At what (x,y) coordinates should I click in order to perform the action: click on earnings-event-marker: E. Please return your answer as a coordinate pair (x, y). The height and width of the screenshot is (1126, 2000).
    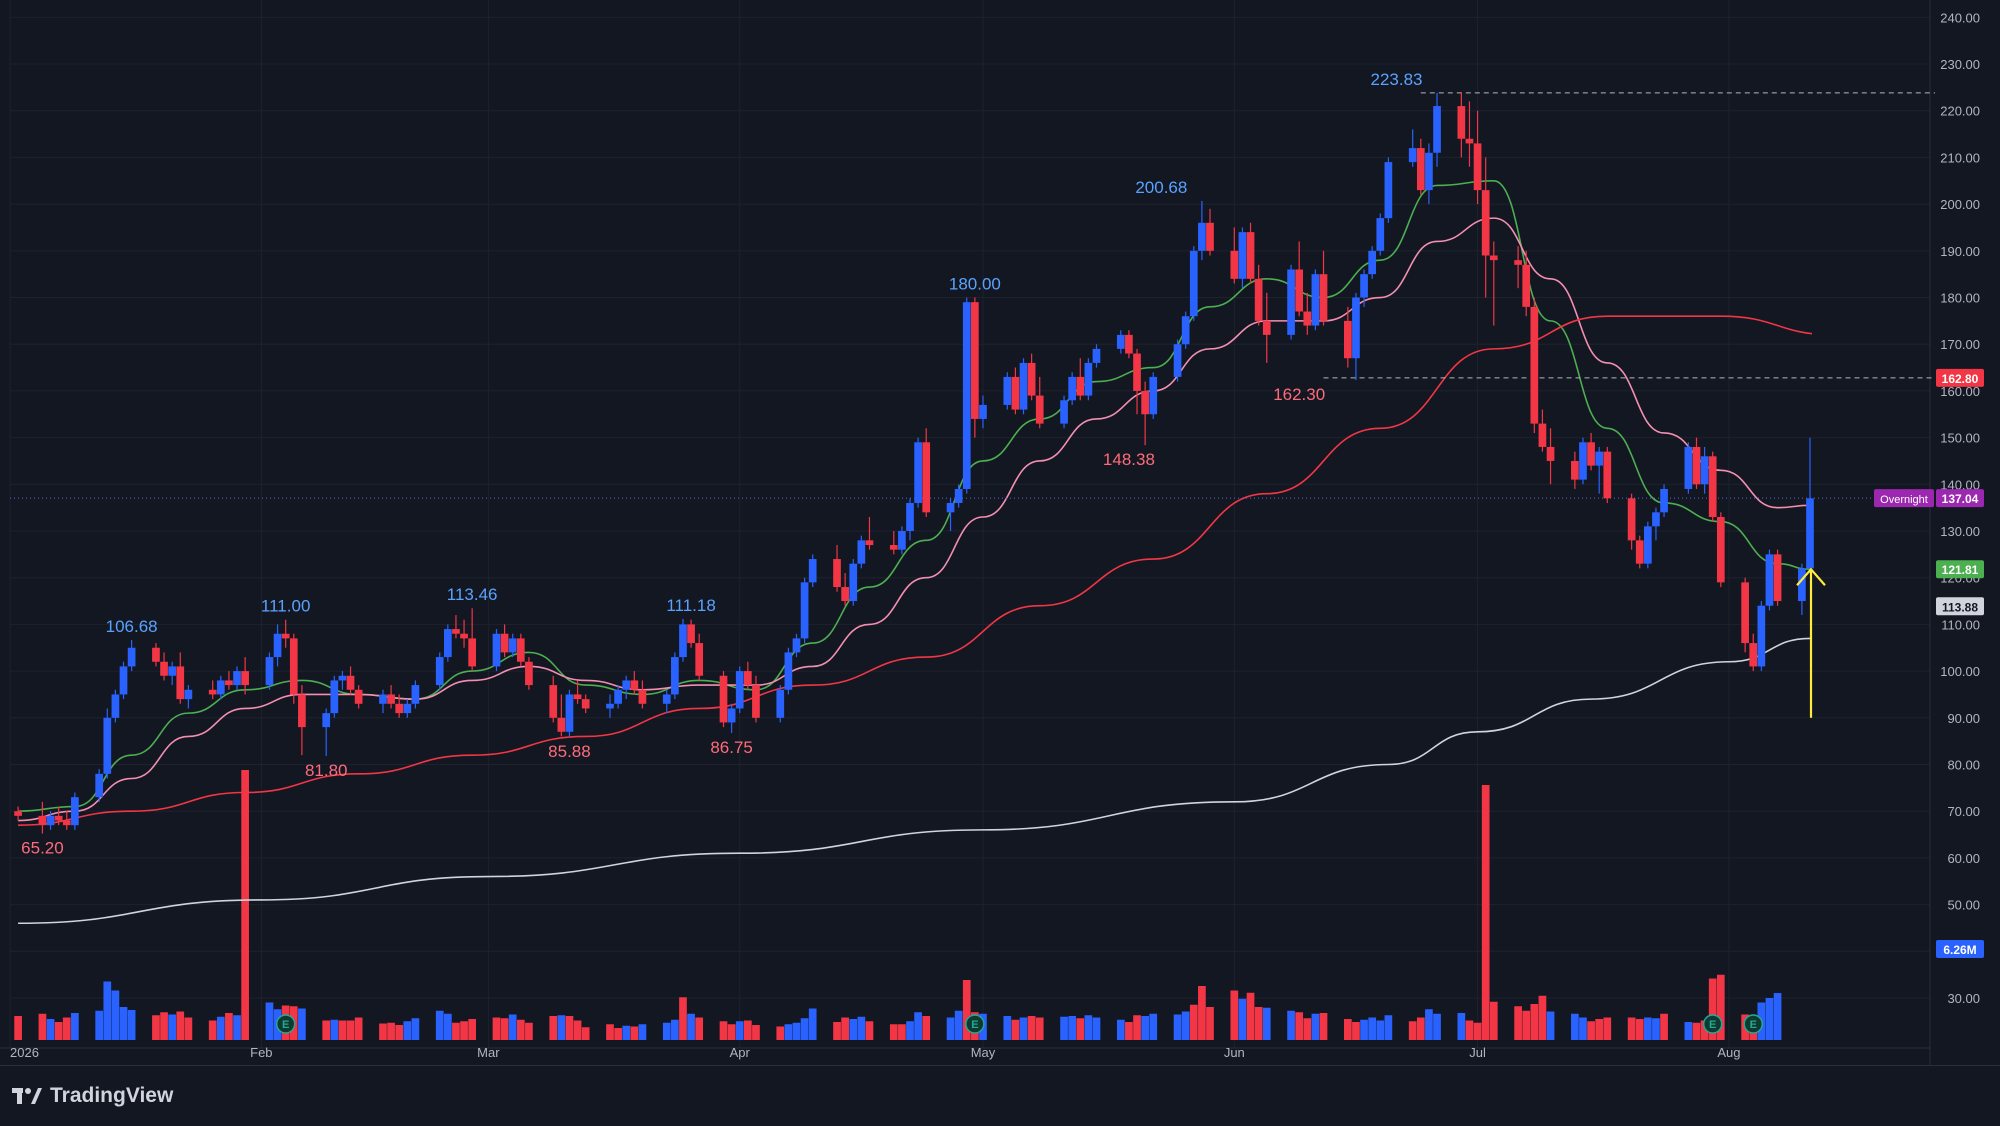
    Looking at the image, I should click on (1753, 1024).